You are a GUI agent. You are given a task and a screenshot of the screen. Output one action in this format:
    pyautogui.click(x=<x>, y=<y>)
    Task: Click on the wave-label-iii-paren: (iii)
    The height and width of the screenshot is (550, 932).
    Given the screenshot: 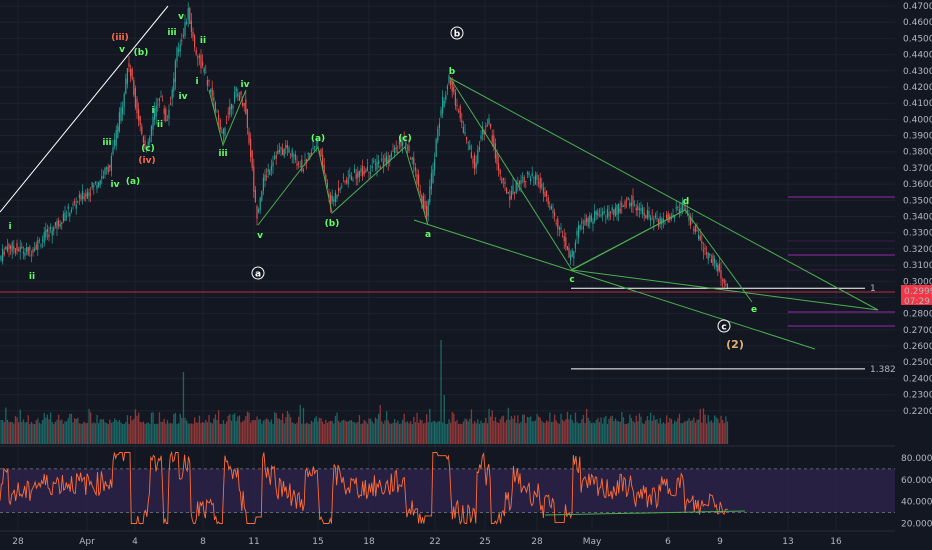 What is the action you would take?
    pyautogui.click(x=119, y=38)
    